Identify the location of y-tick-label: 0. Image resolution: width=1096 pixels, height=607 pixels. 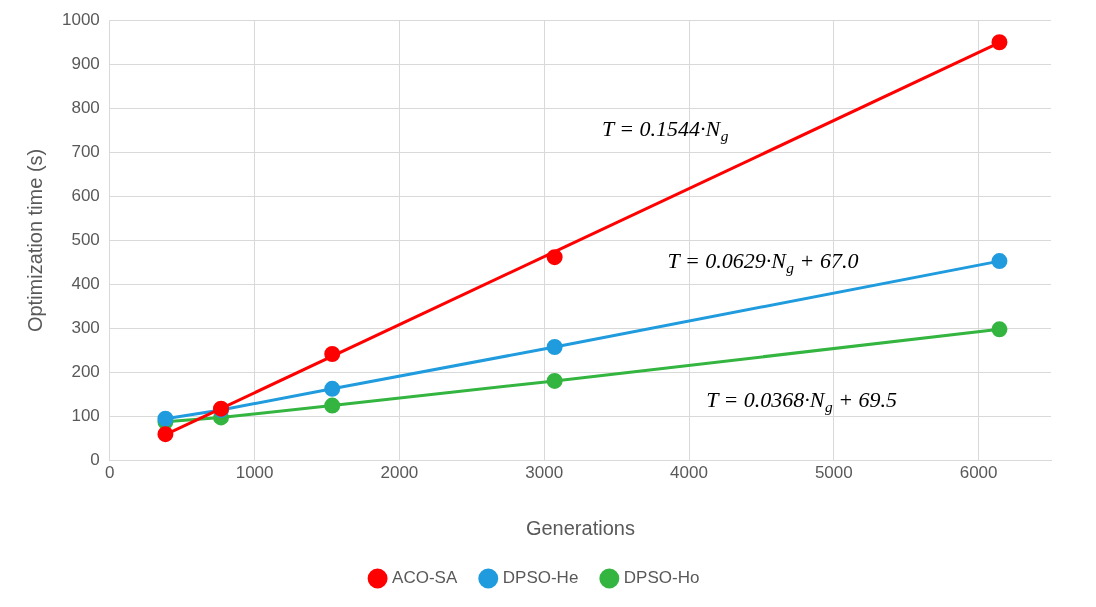
(95, 460).